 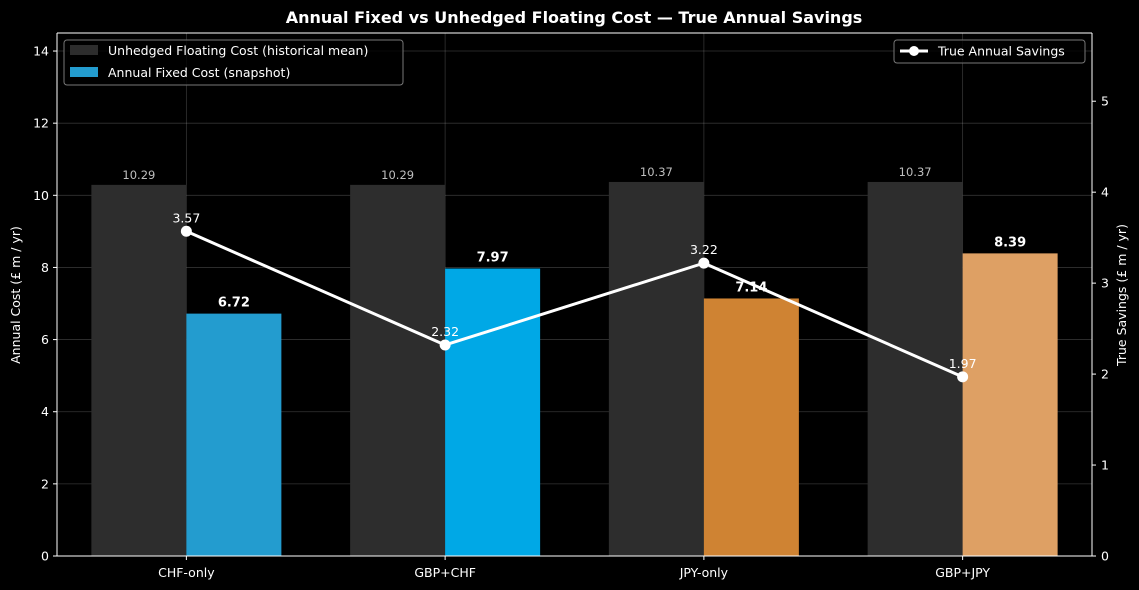 I want to click on bar-fixed-gbp-jpy, so click(x=1010, y=404).